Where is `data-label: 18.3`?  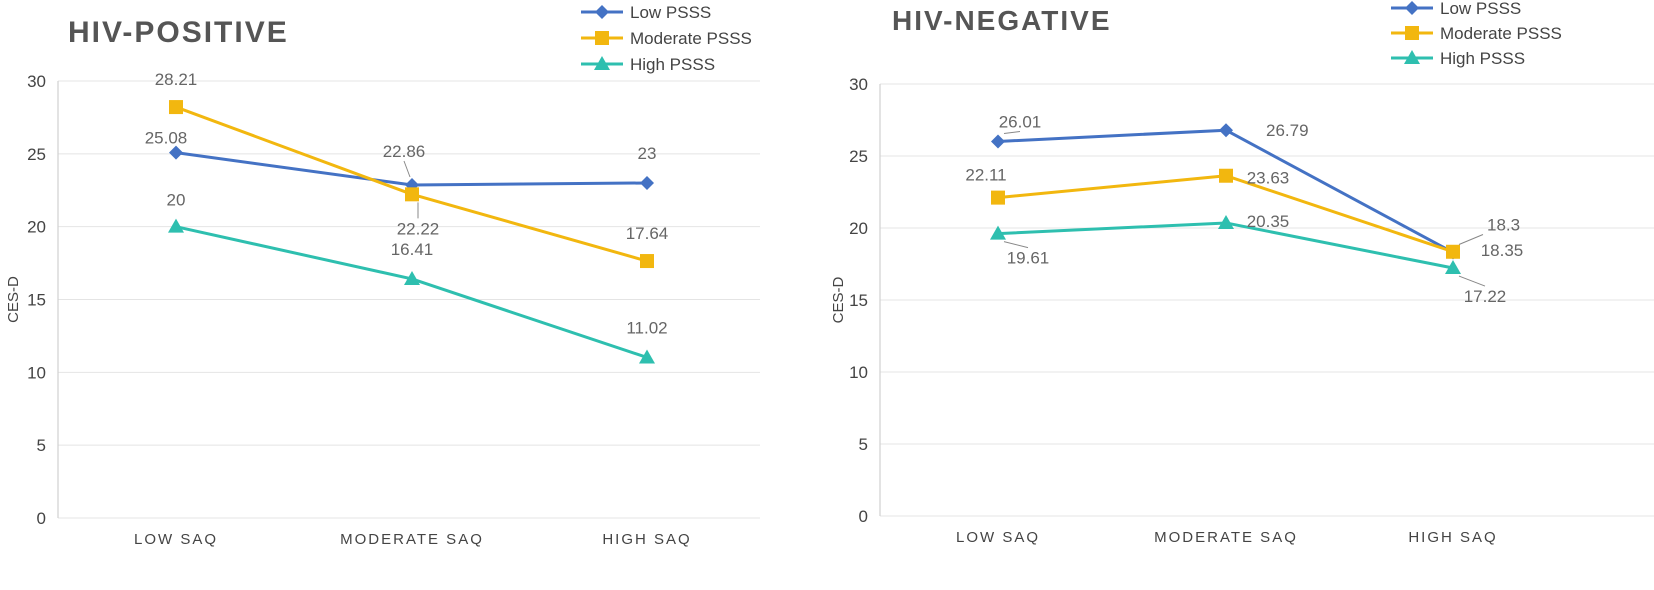 data-label: 18.3 is located at coordinates (1503, 224).